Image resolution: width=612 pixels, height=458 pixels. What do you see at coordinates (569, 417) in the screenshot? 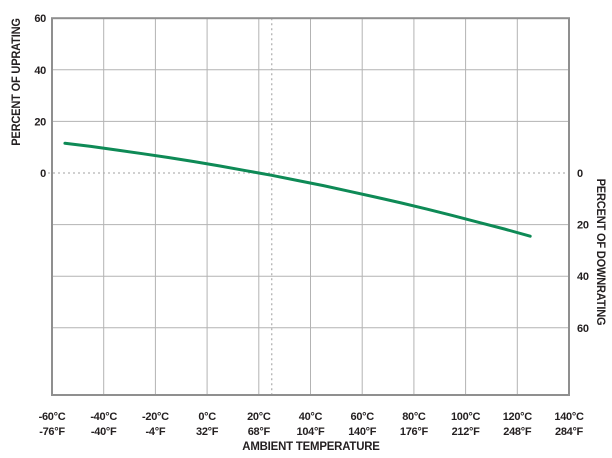
I see `x-tick-celsius: 140°C` at bounding box center [569, 417].